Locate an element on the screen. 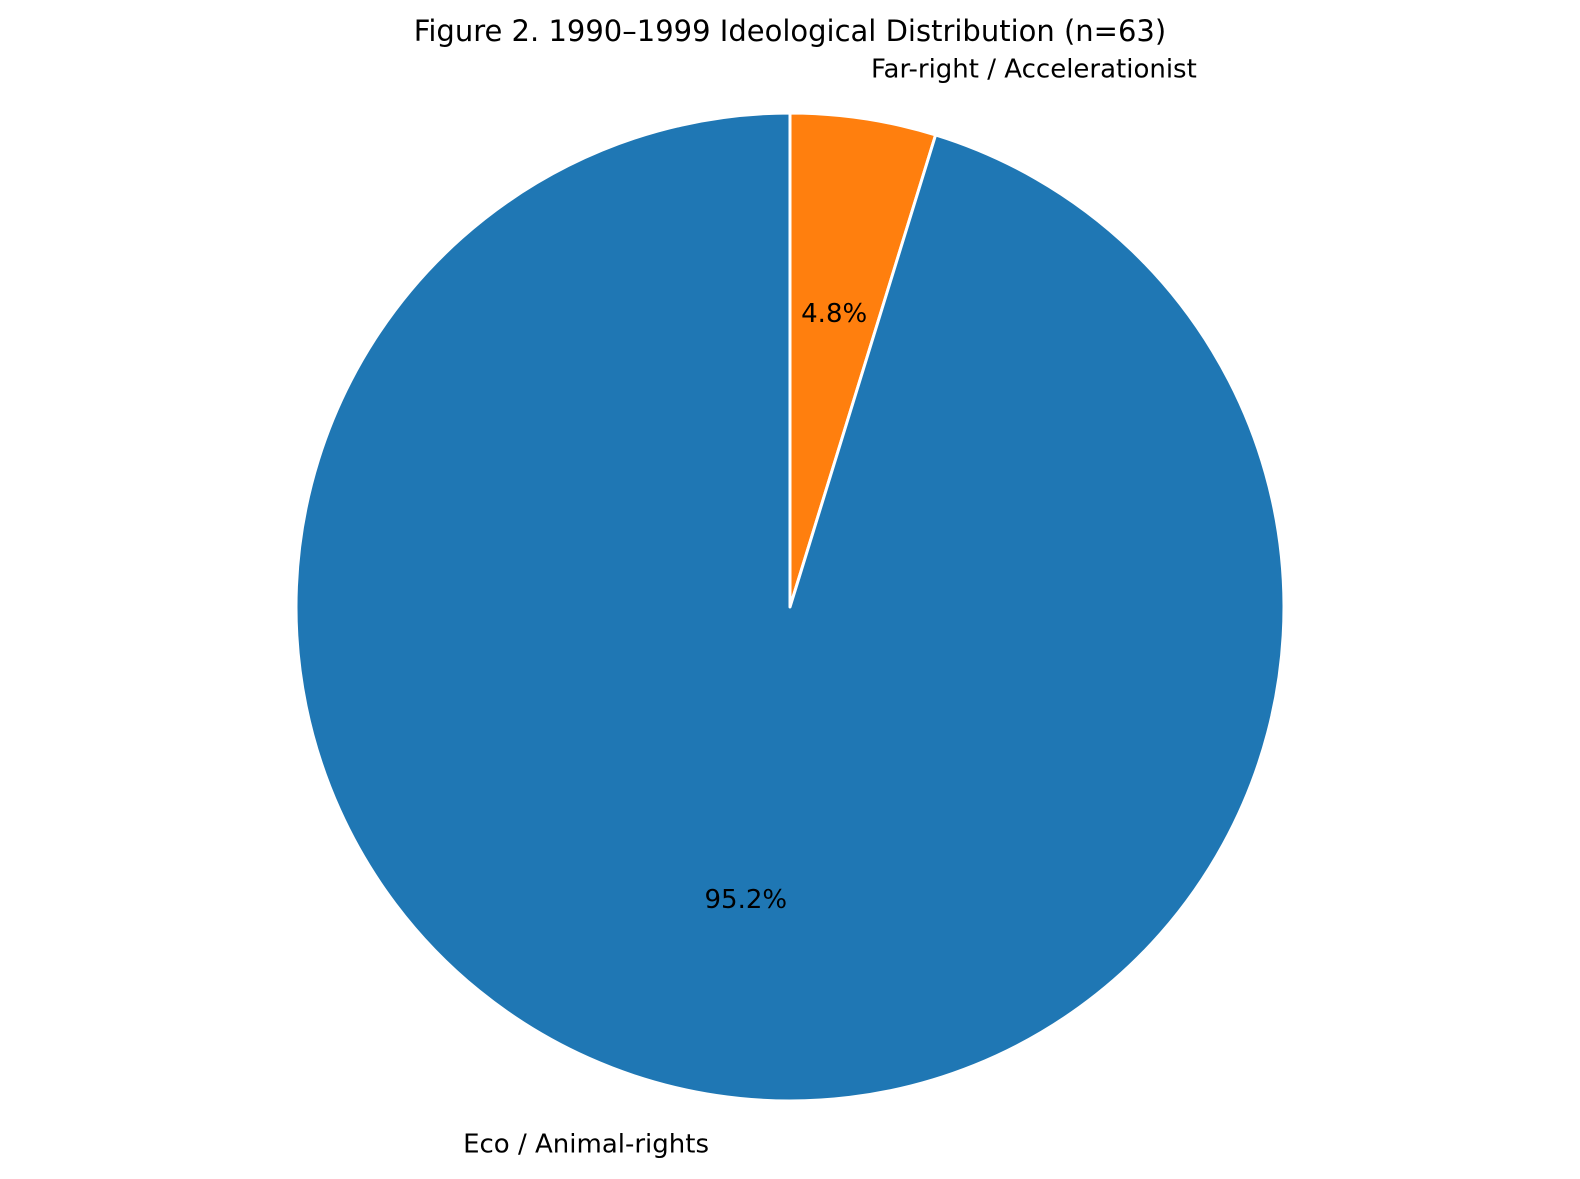 The height and width of the screenshot is (1179, 1580). pie-category-label-1: Far-right / Accelerationist is located at coordinates (1034, 70).